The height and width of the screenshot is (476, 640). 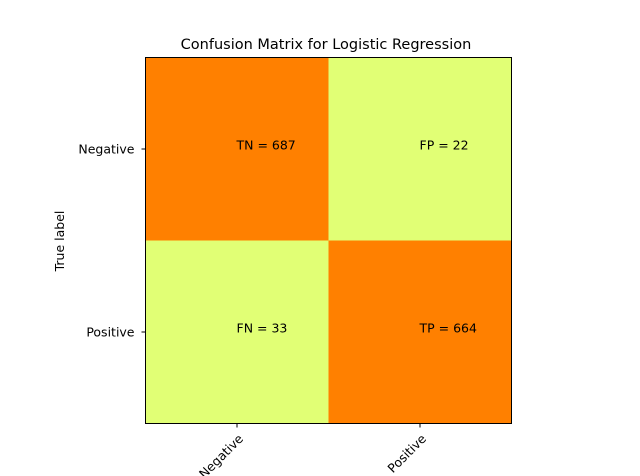 What do you see at coordinates (312, 449) in the screenshot?
I see `x-axis-ticks: Negative Positive` at bounding box center [312, 449].